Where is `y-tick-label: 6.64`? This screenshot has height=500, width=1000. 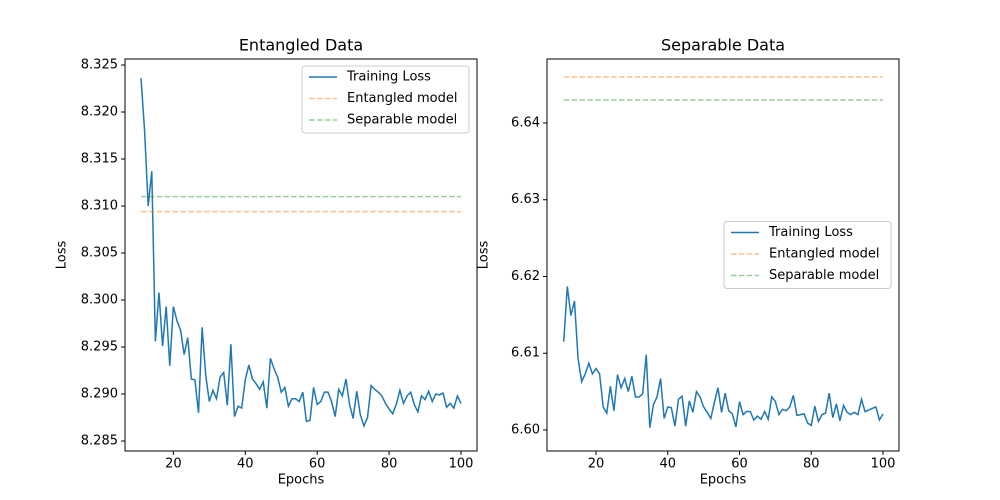
y-tick-label: 6.64 is located at coordinates (525, 123).